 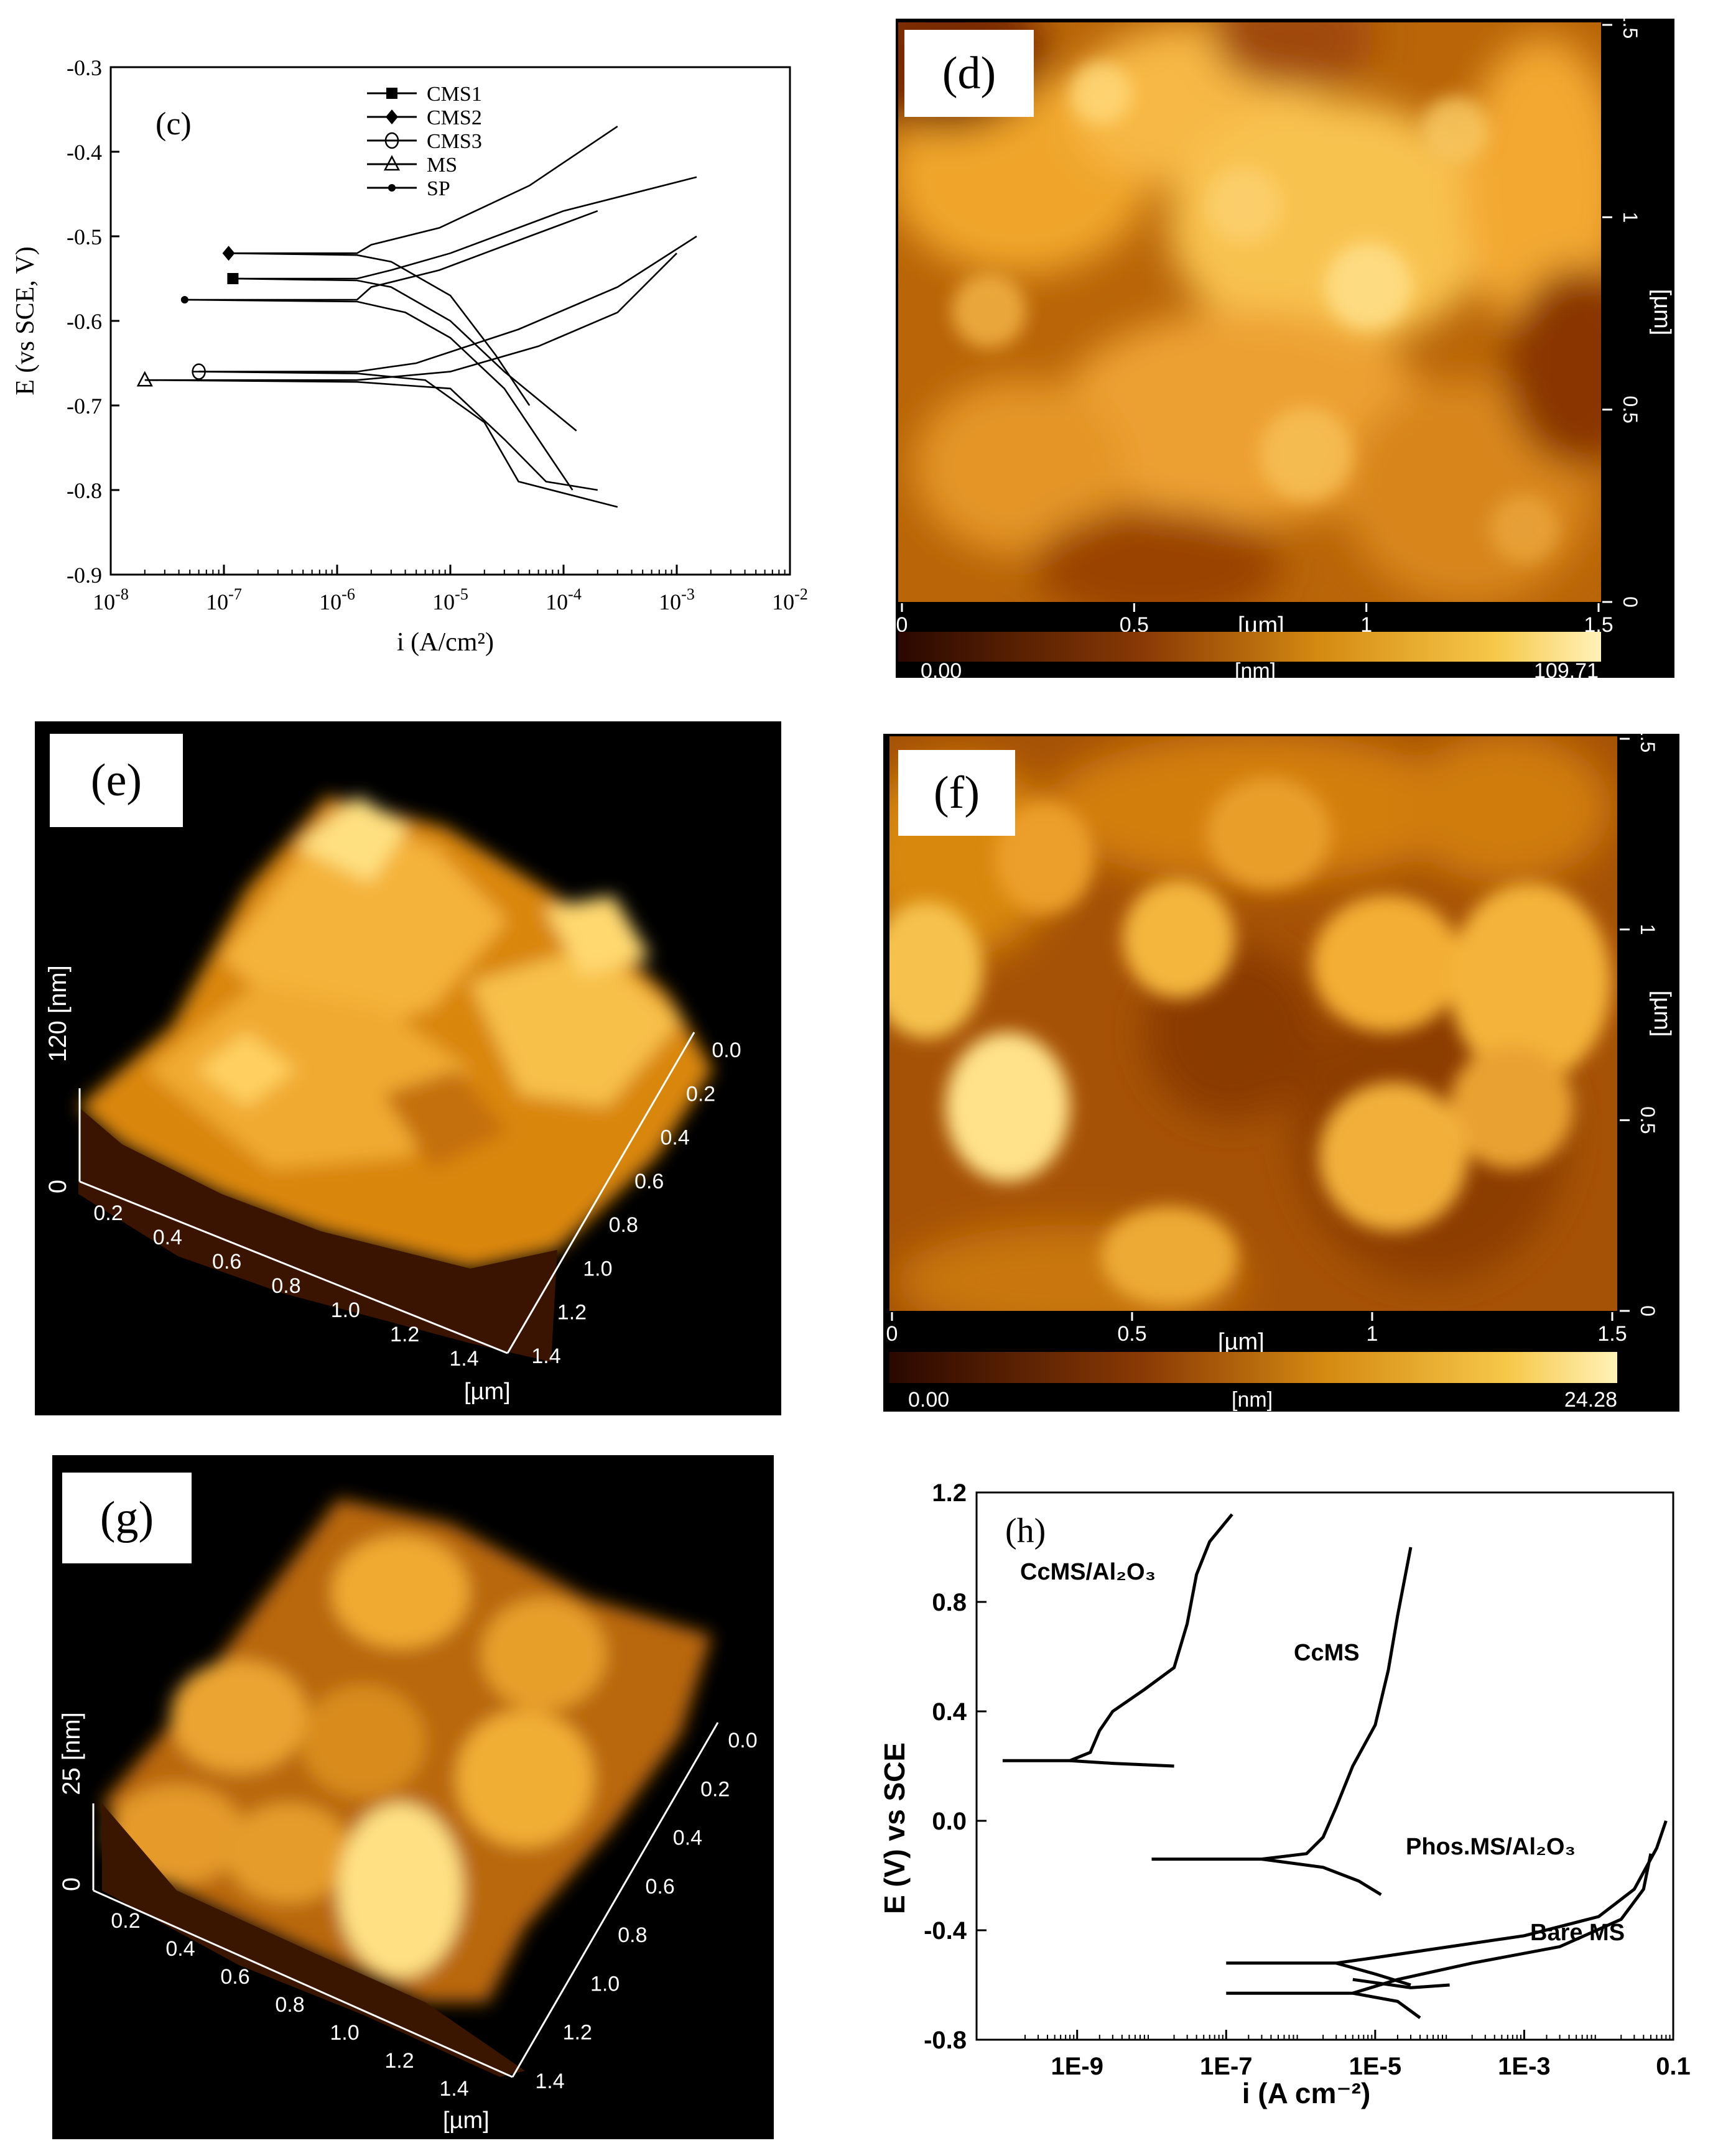 What do you see at coordinates (1491, 1847) in the screenshot?
I see `curve-label-phos-ms-al2o3: Phos.MS/Al₂O₃` at bounding box center [1491, 1847].